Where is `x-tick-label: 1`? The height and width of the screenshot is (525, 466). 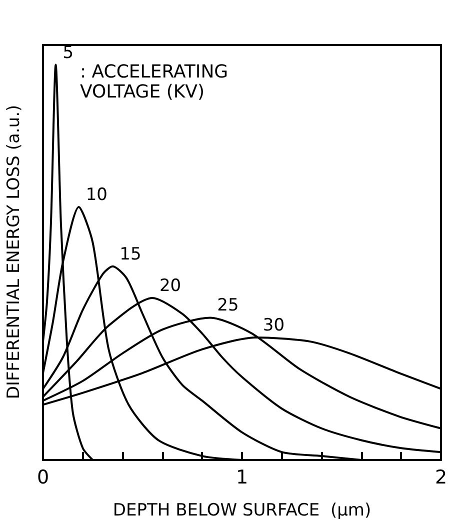
x-tick-label: 1 is located at coordinates (242, 477).